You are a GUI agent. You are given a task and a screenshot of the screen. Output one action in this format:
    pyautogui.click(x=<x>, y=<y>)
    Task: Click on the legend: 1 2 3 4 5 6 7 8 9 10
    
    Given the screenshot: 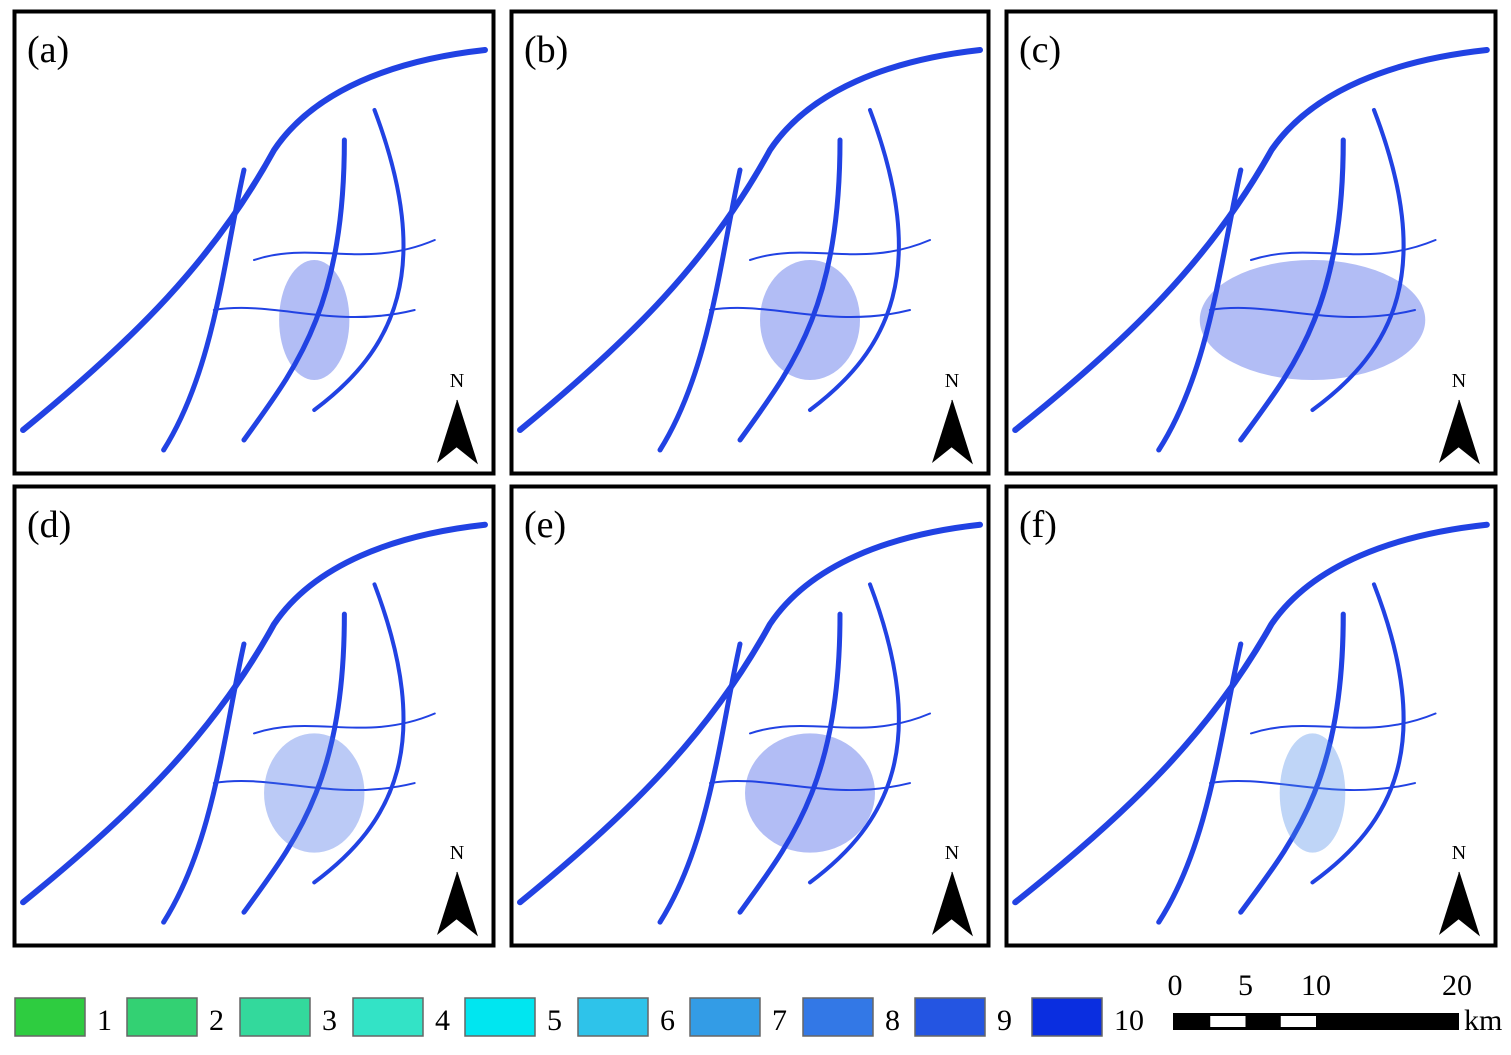 What is the action you would take?
    pyautogui.click(x=579, y=1017)
    